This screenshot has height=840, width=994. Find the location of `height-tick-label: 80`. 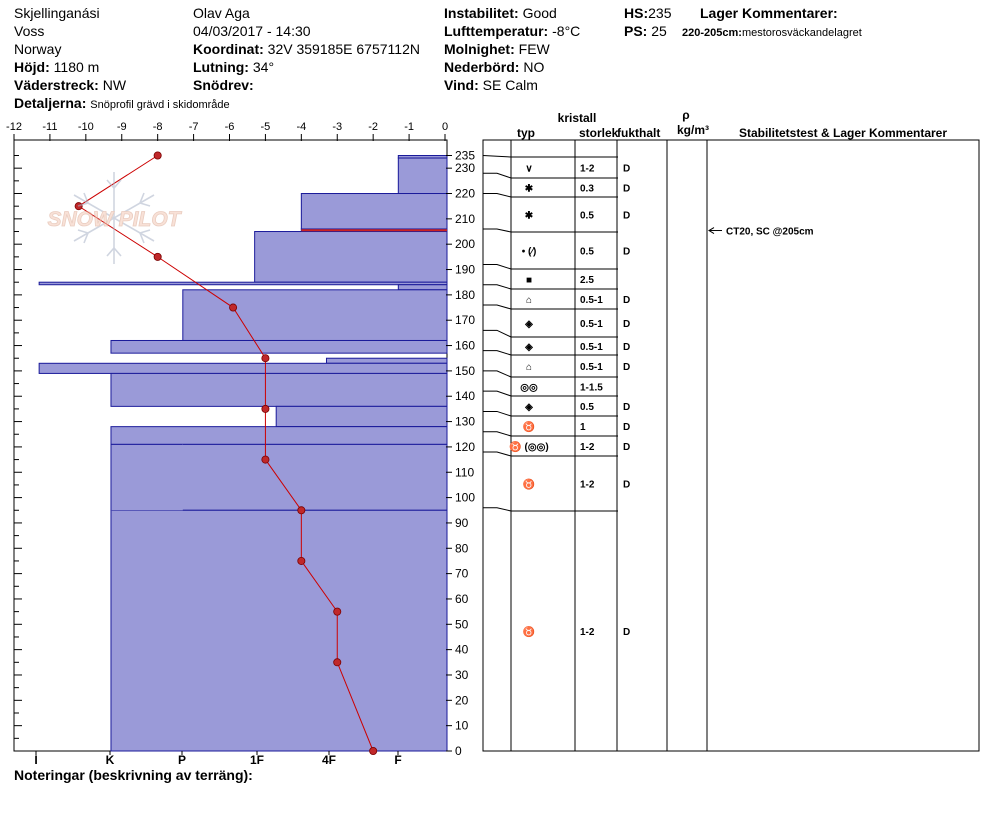

height-tick-label: 80 is located at coordinates (462, 548).